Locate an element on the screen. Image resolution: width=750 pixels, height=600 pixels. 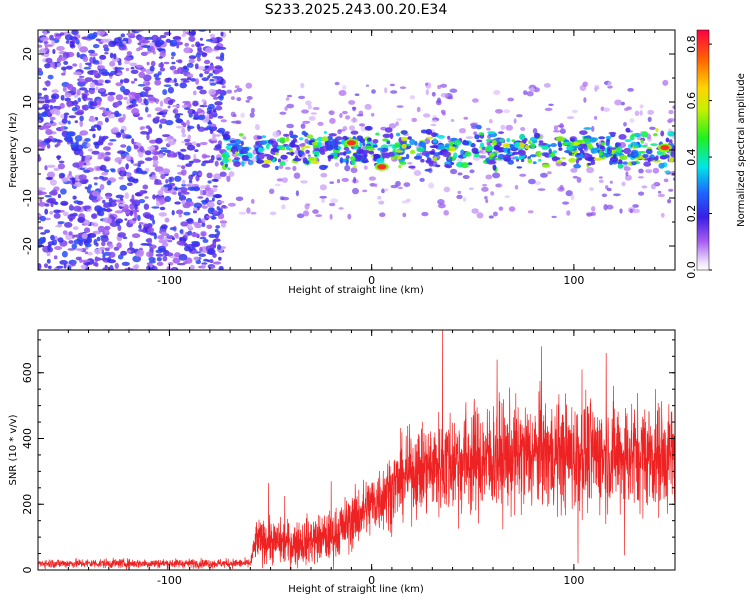
snr-x-label: Height of straight line (km) is located at coordinates (356, 589).